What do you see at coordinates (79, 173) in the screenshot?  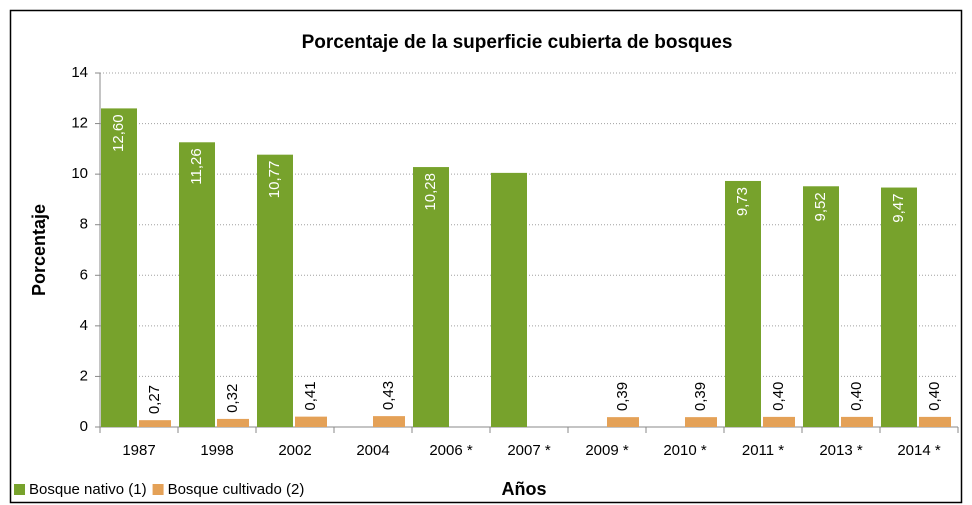 I see `y-tick-label: 10` at bounding box center [79, 173].